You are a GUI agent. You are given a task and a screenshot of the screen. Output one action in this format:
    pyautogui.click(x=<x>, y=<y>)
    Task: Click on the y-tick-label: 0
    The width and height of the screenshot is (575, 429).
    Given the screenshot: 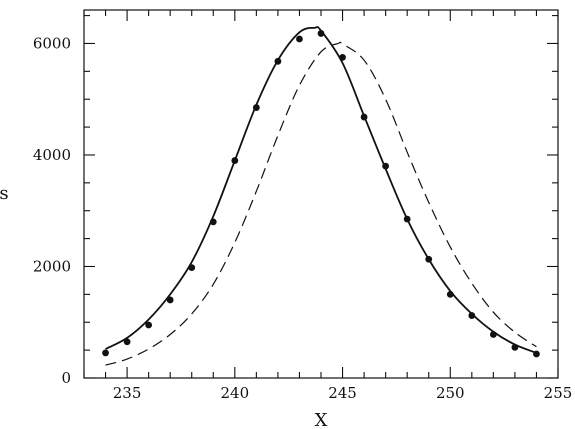 What is the action you would take?
    pyautogui.click(x=66, y=378)
    